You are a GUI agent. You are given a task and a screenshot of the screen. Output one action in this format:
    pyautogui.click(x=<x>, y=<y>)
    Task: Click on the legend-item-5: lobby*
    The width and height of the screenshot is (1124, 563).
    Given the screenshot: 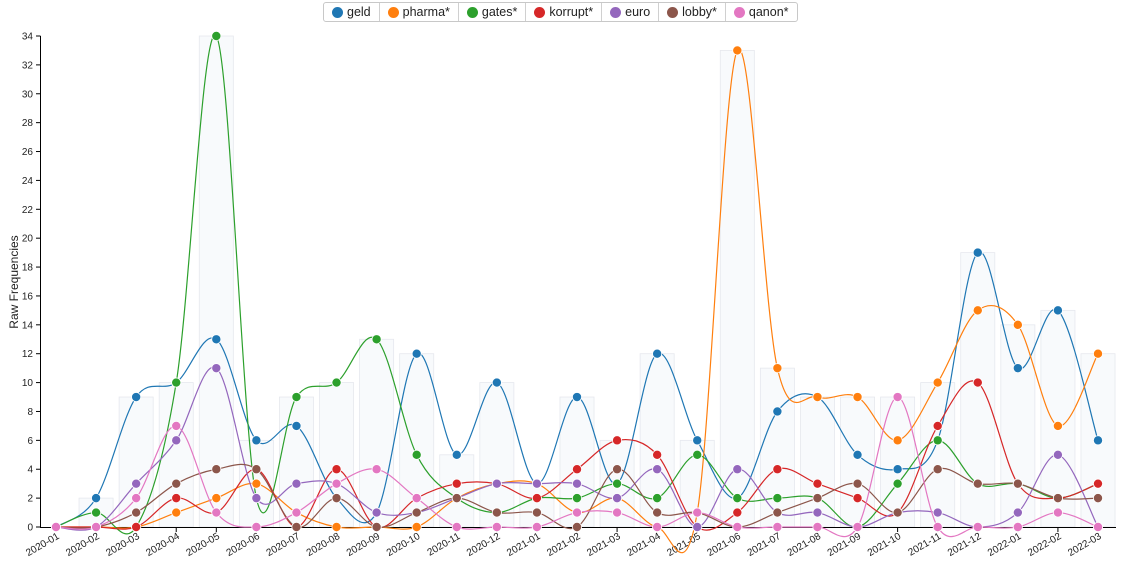 What is the action you would take?
    pyautogui.click(x=692, y=12)
    